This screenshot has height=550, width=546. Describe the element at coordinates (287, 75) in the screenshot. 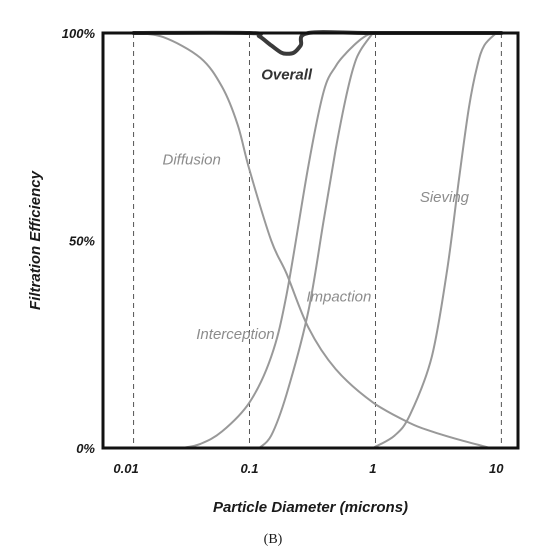

I see `label-overall: Overall` at that location.